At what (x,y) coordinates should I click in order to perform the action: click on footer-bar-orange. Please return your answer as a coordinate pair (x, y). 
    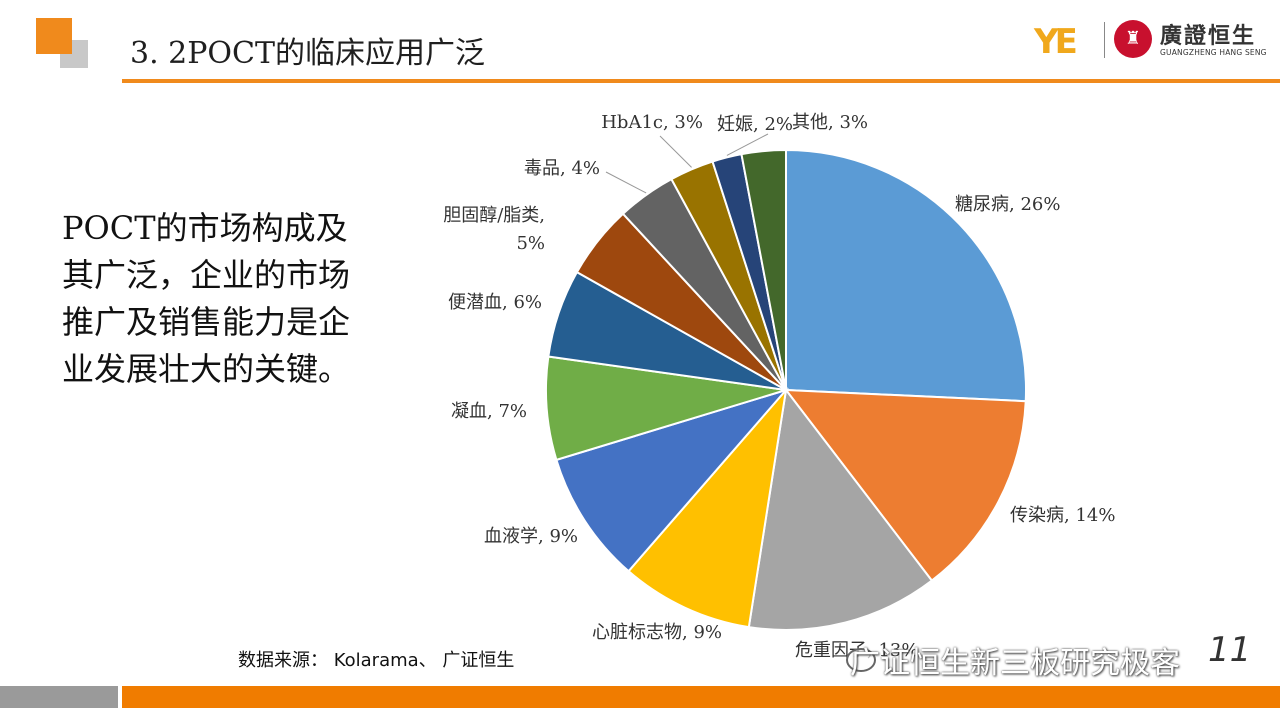
    Looking at the image, I should click on (701, 697).